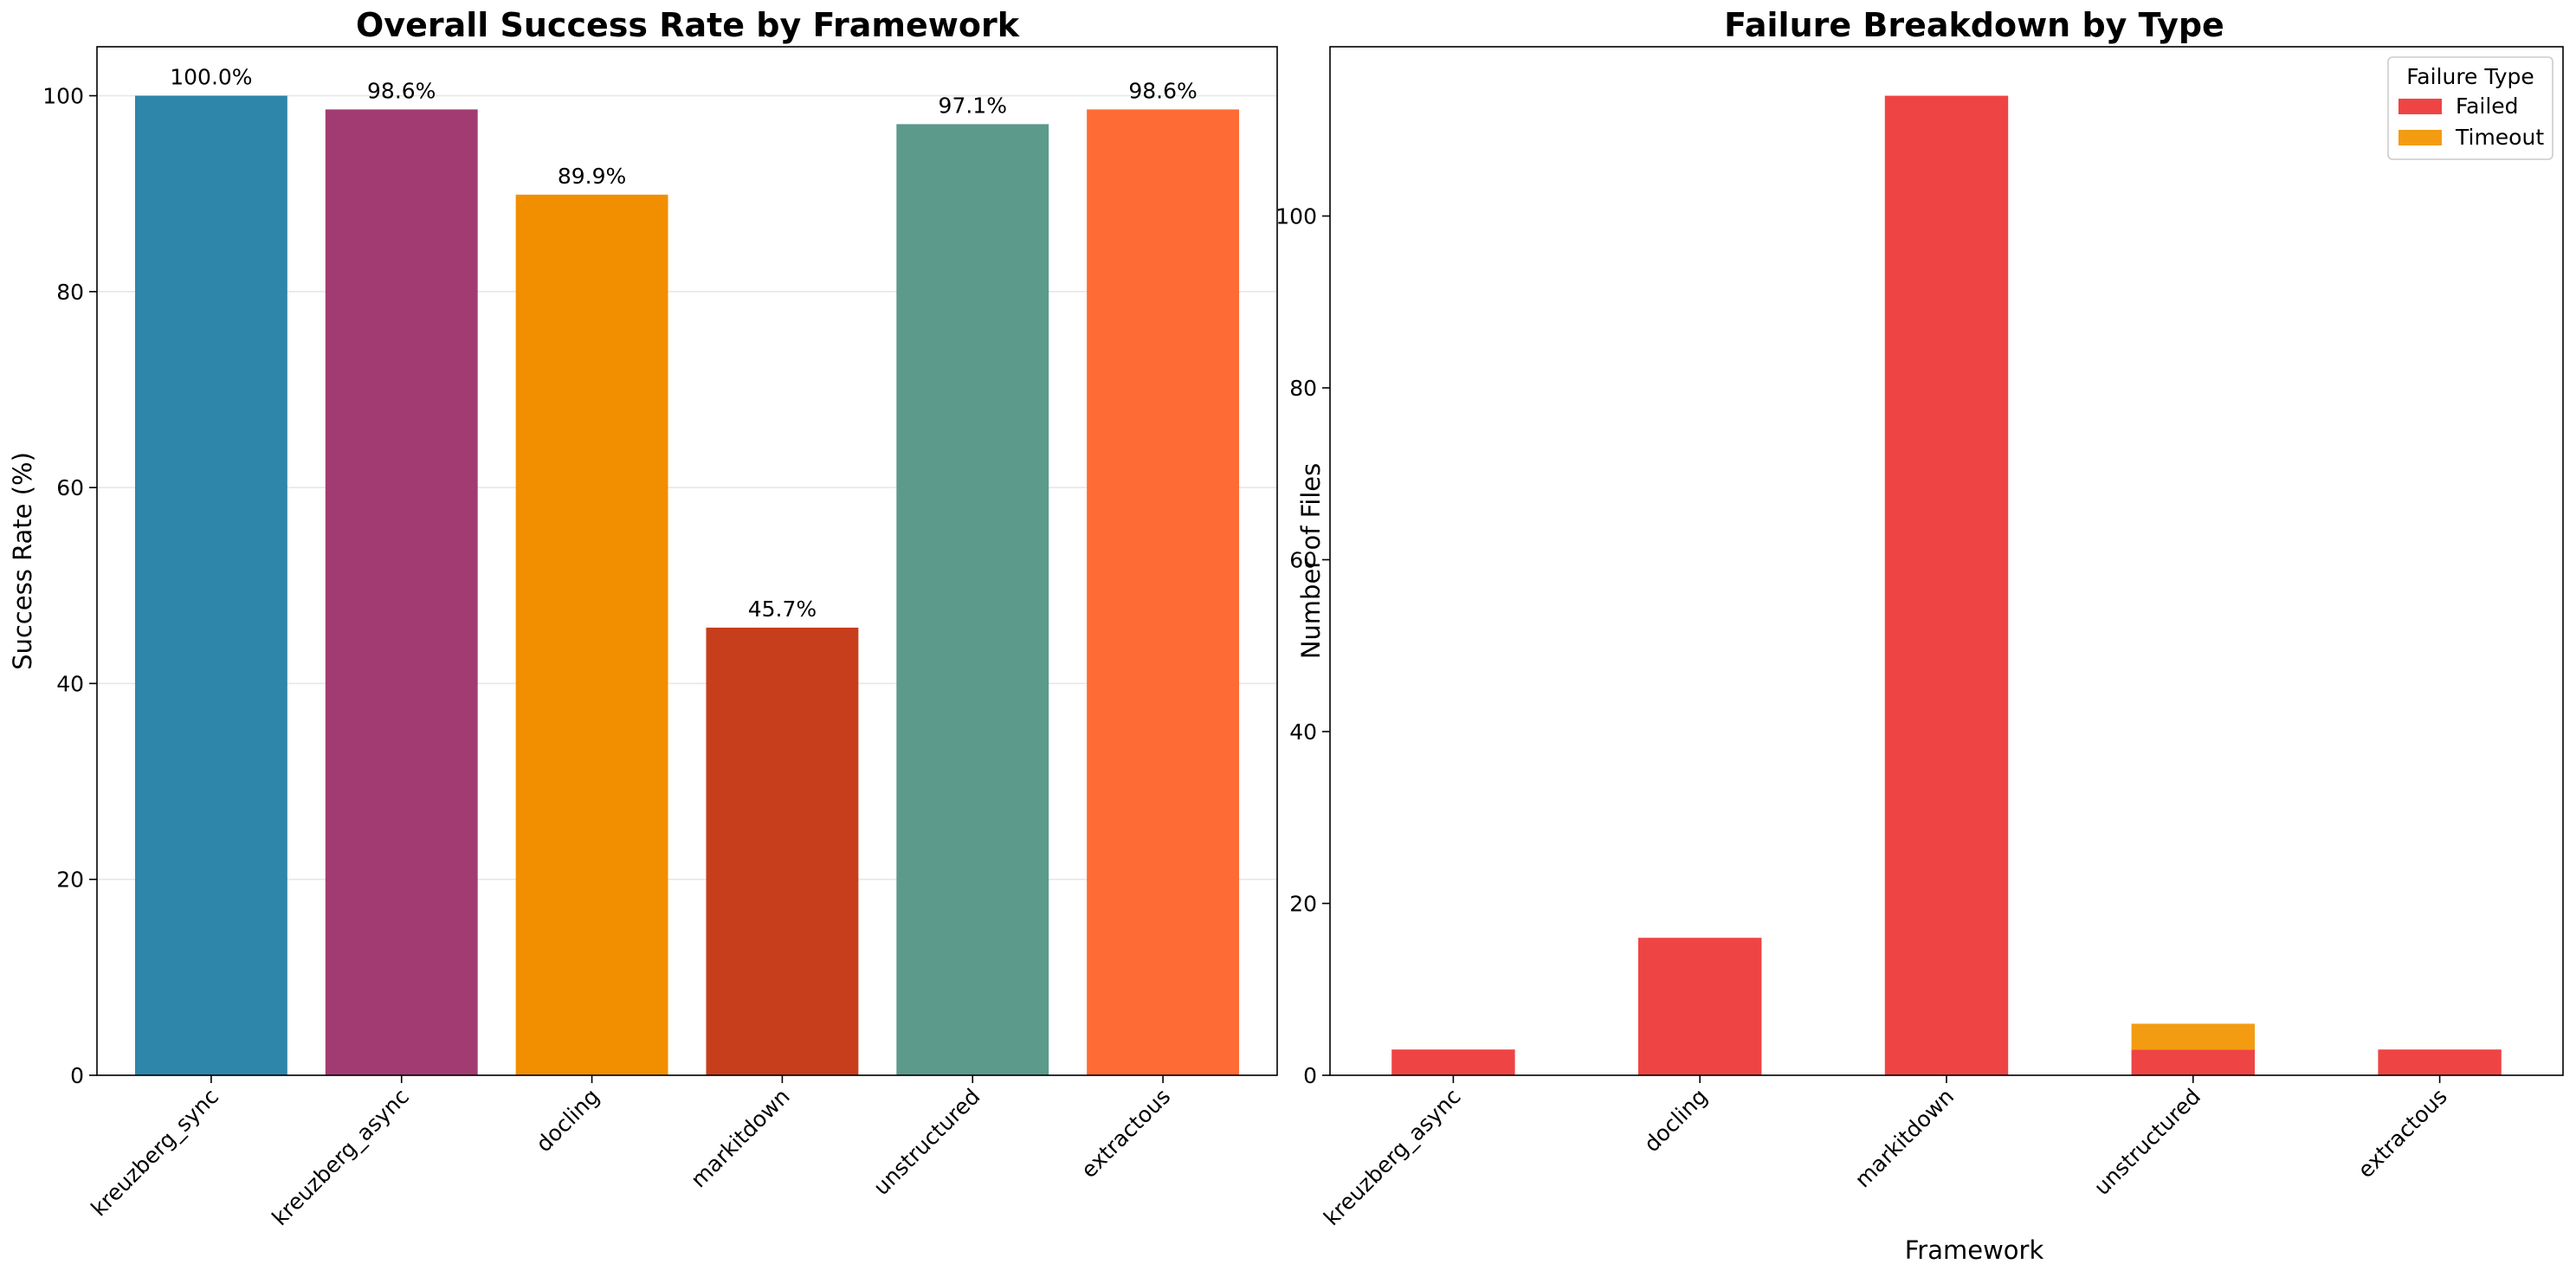  Describe the element at coordinates (2487, 106) in the screenshot. I see `legend-label-failed: Failed` at that location.